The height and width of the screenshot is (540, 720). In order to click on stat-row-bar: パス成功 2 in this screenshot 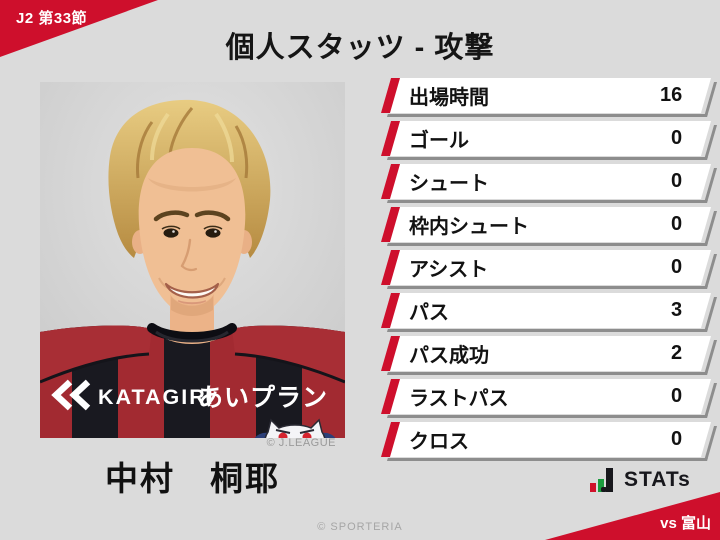, I will do `click(546, 353)`.